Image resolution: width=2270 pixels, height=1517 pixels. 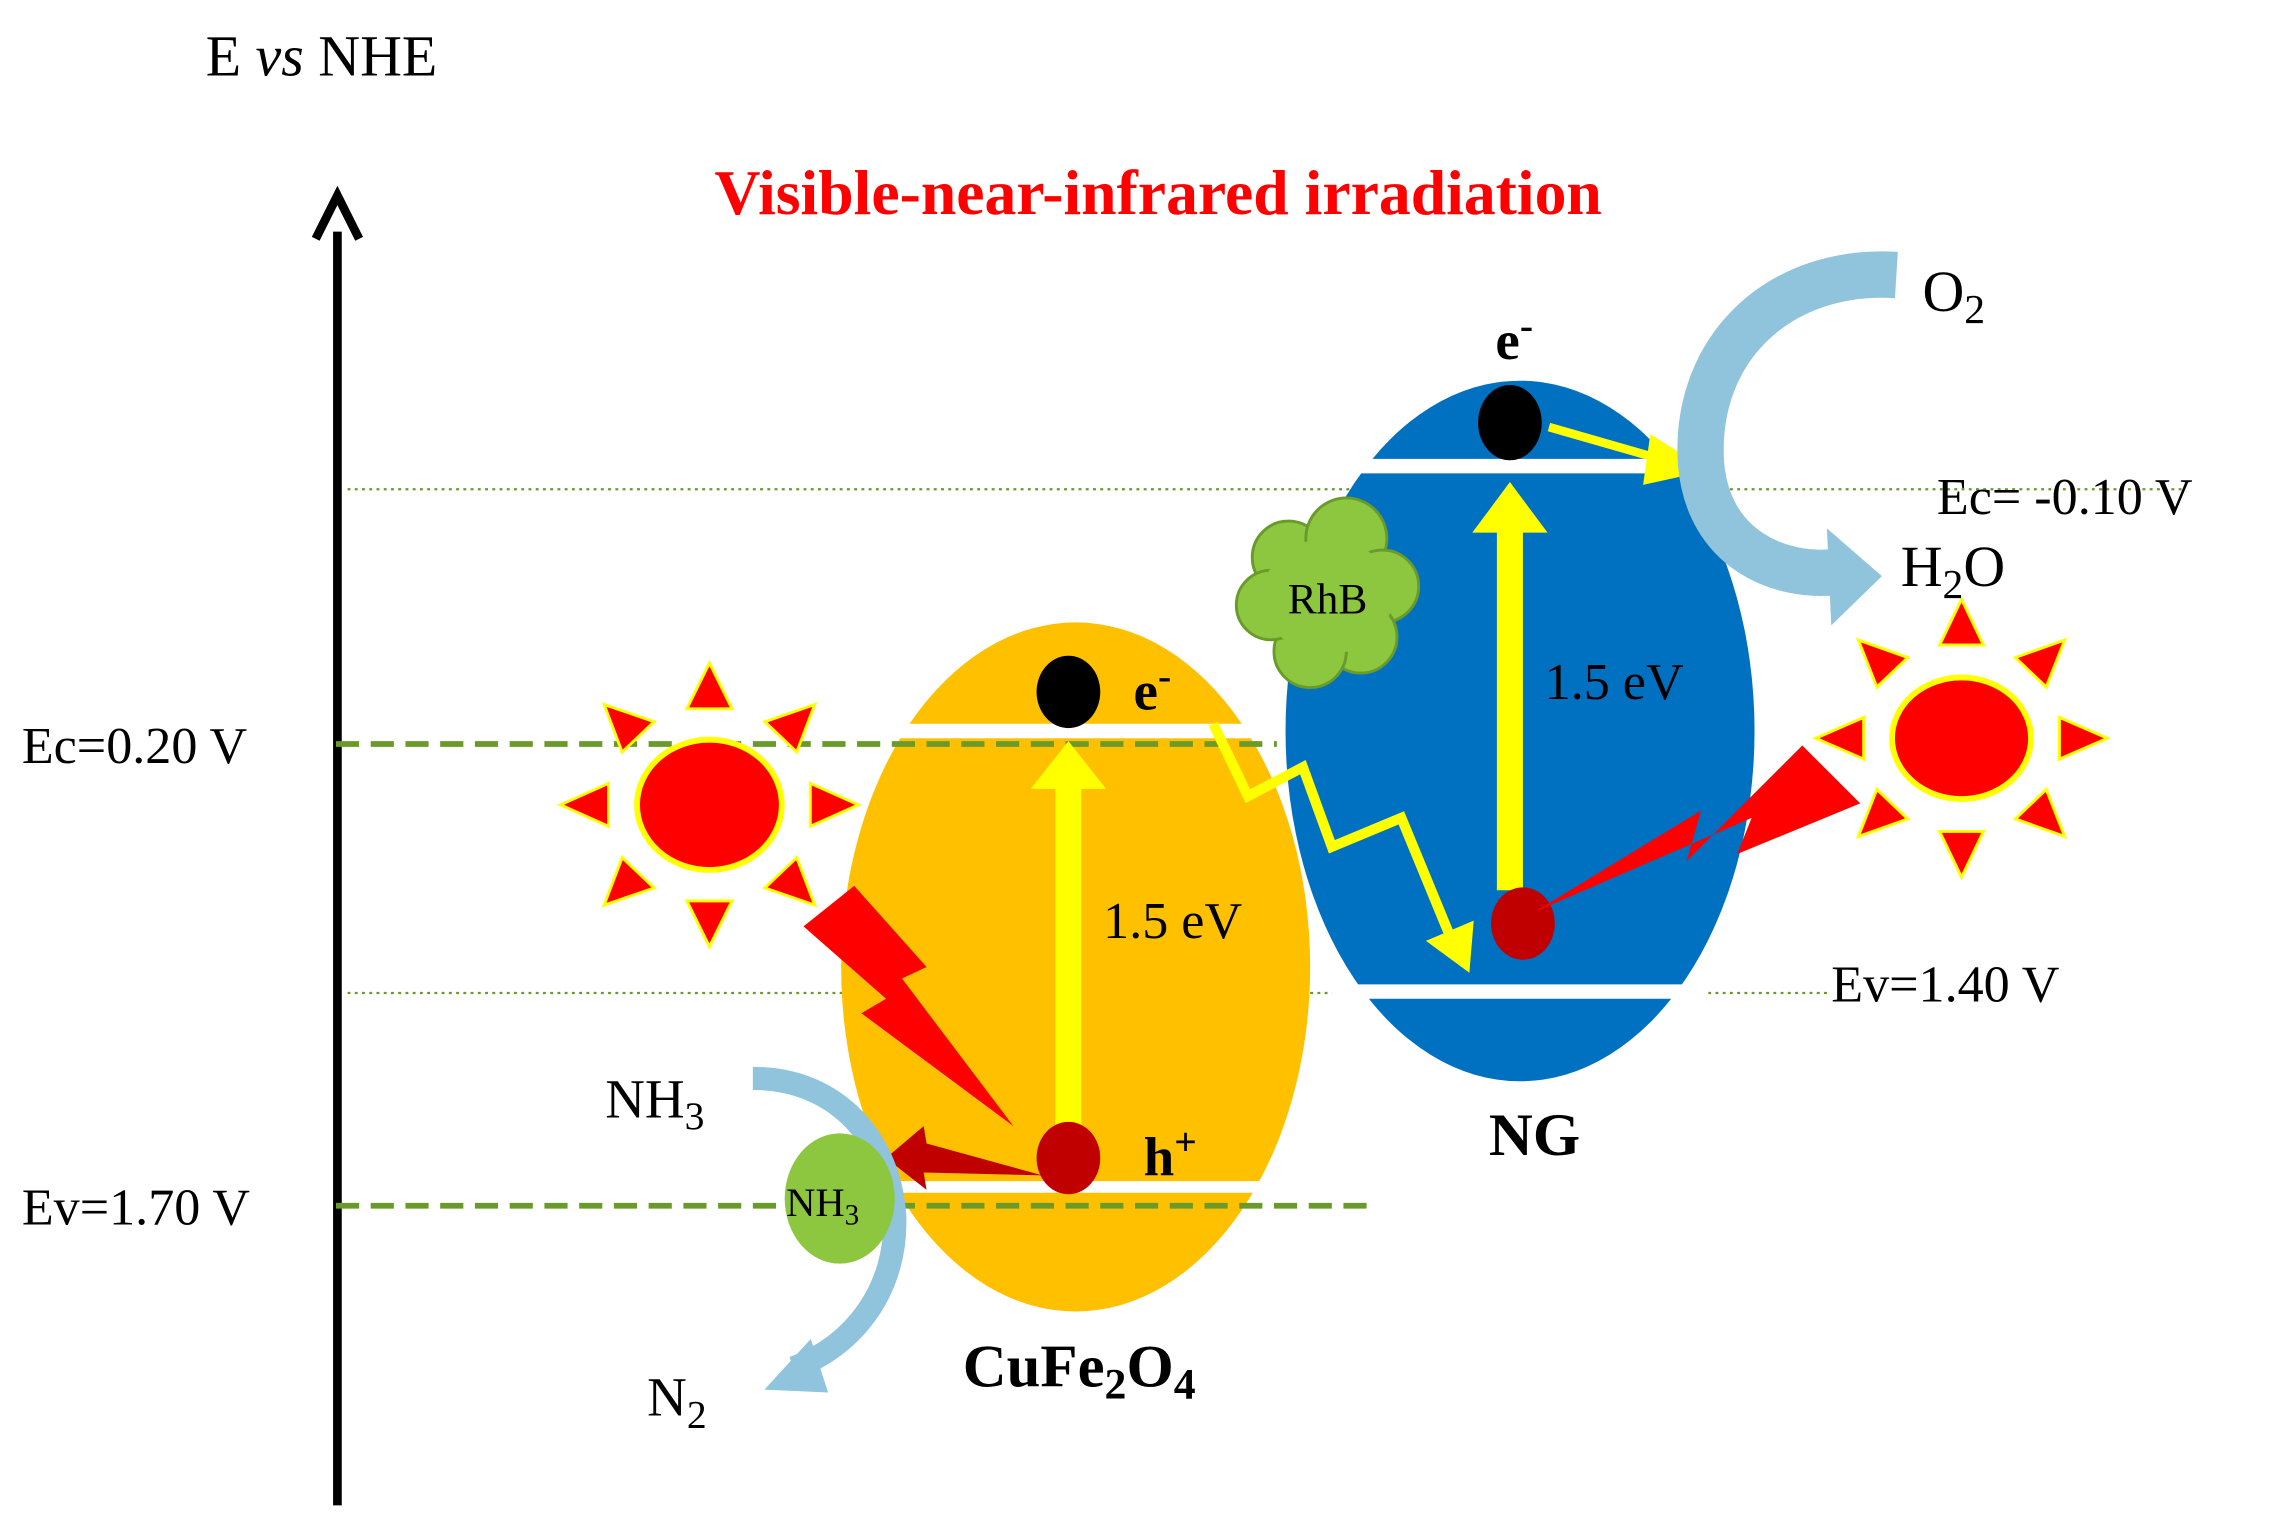 What do you see at coordinates (1449, 946) in the screenshot?
I see `transfer-arrowhead` at bounding box center [1449, 946].